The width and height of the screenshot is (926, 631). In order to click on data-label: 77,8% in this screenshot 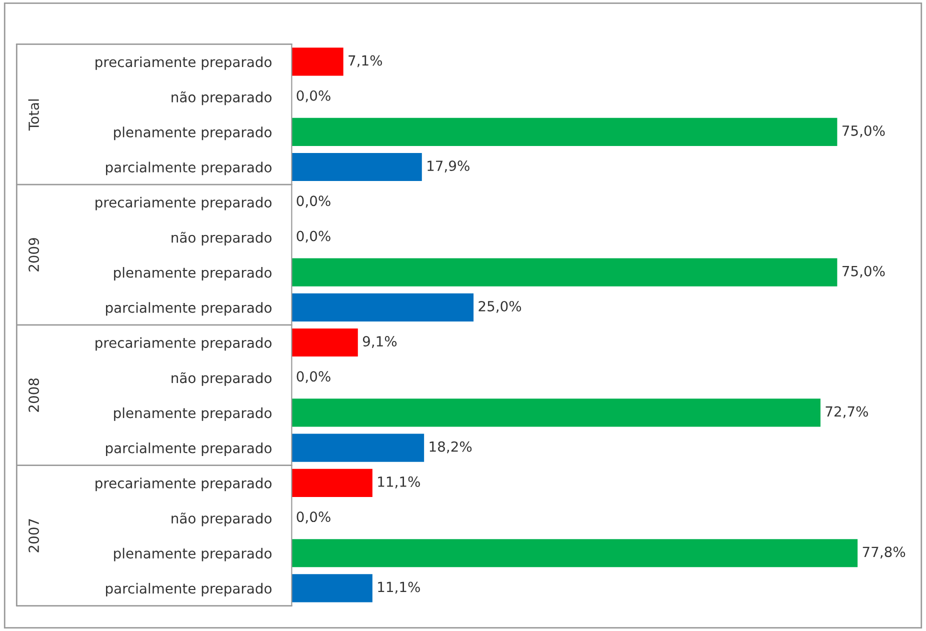, I will do `click(884, 552)`.